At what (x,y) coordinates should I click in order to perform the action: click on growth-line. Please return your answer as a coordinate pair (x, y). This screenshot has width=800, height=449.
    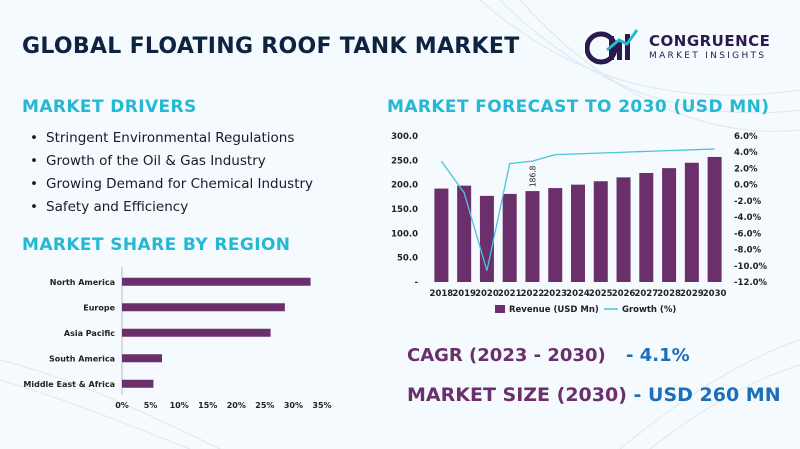
    Looking at the image, I should click on (577, 209).